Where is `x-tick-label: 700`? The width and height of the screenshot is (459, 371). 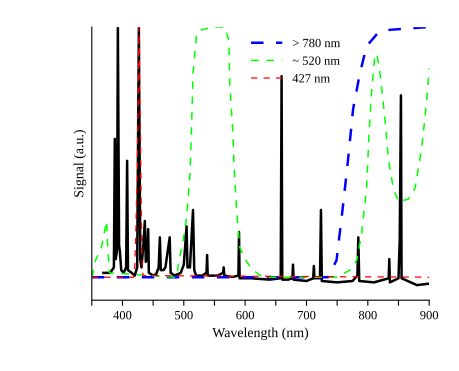
x-tick-label: 700 is located at coordinates (307, 315).